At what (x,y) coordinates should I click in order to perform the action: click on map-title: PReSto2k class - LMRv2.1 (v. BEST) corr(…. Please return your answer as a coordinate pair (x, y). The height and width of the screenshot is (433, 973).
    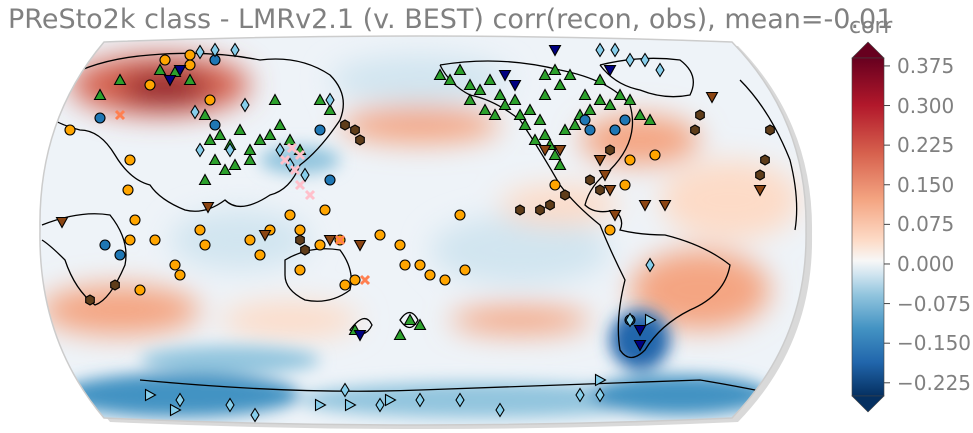
    Looking at the image, I should click on (451, 19).